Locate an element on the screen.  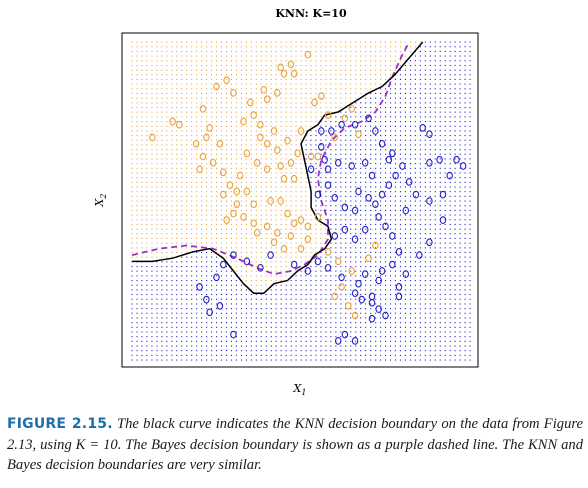
y-axis-label: X2 is located at coordinates (100, 201).